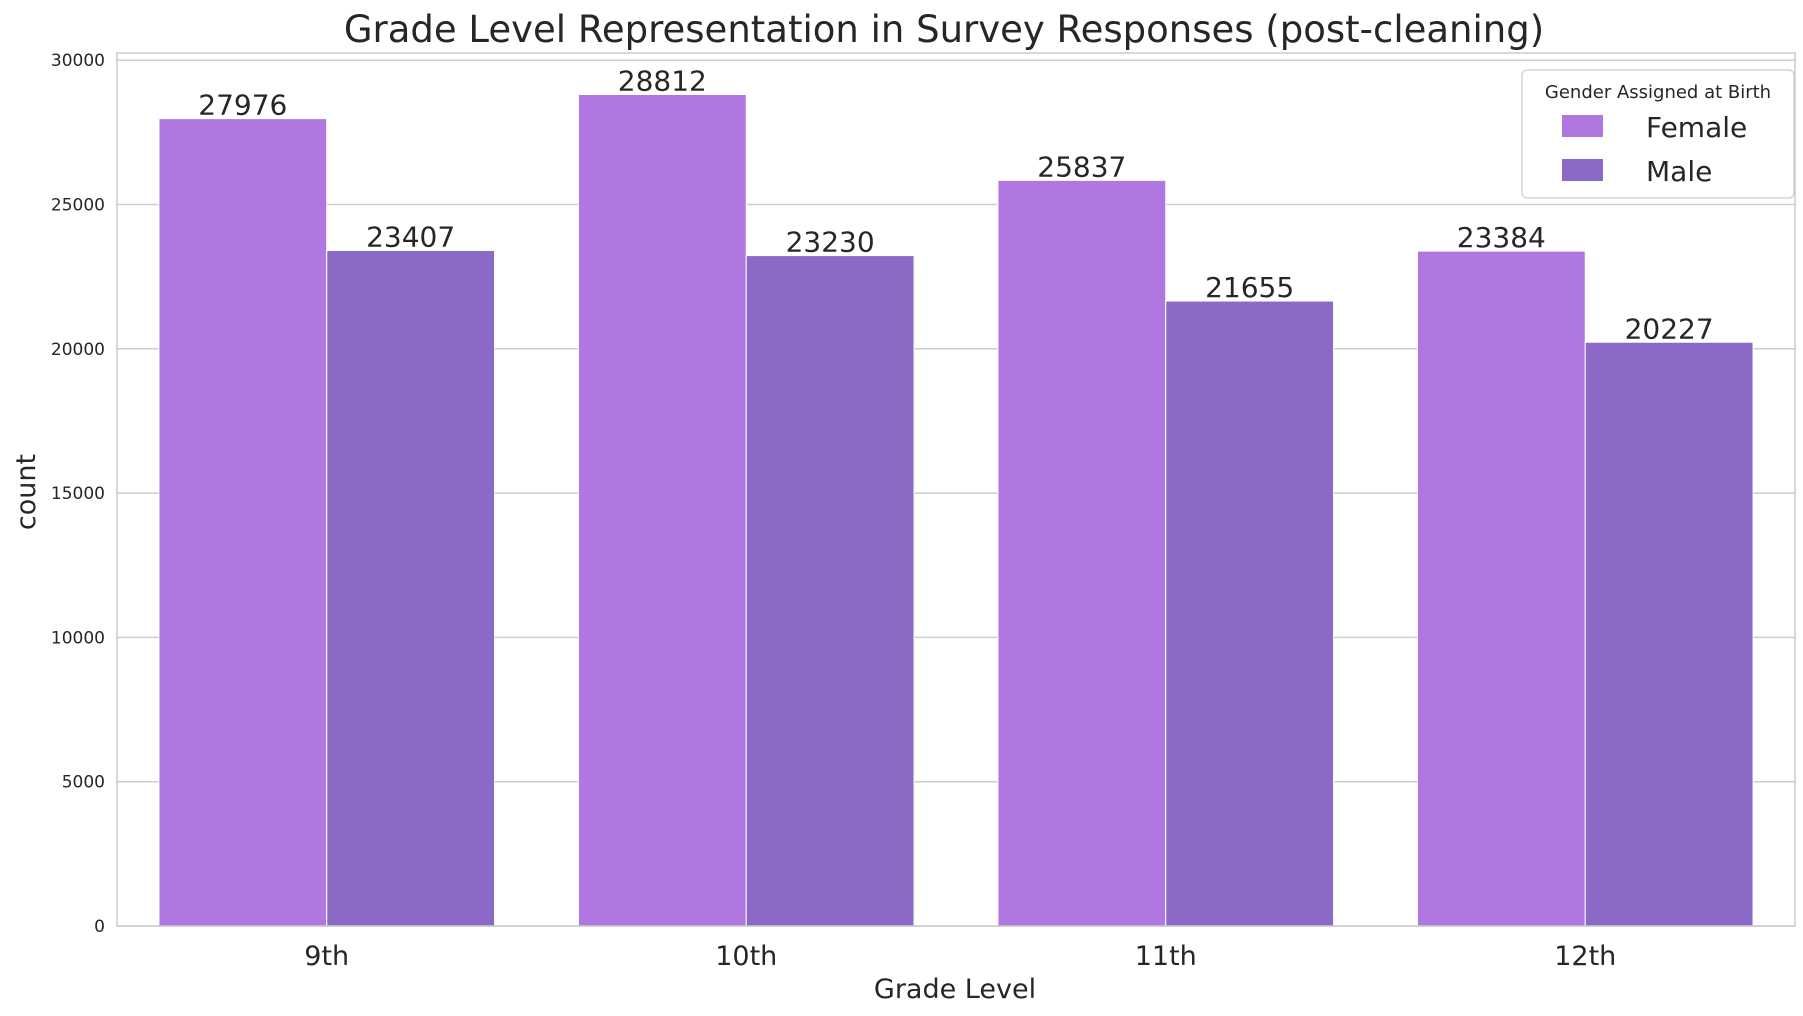  I want to click on bar-male-12th, so click(1669, 634).